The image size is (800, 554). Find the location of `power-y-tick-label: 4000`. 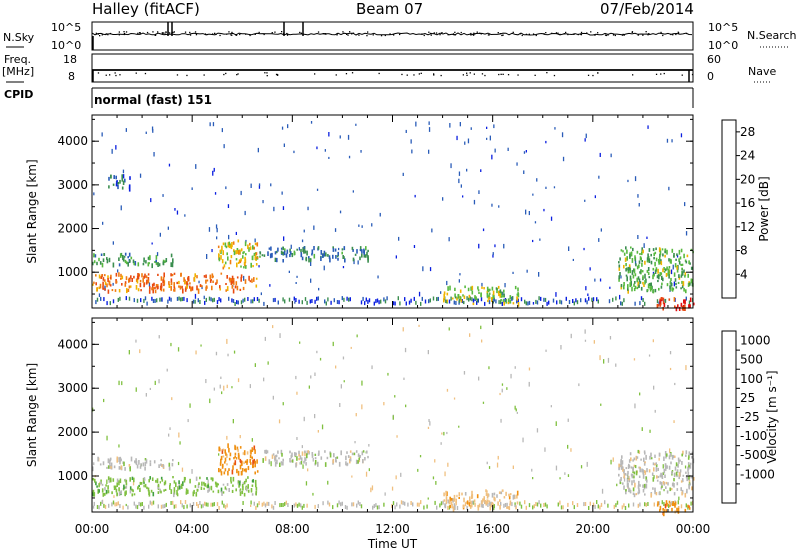

power-y-tick-label: 4000 is located at coordinates (72, 141).